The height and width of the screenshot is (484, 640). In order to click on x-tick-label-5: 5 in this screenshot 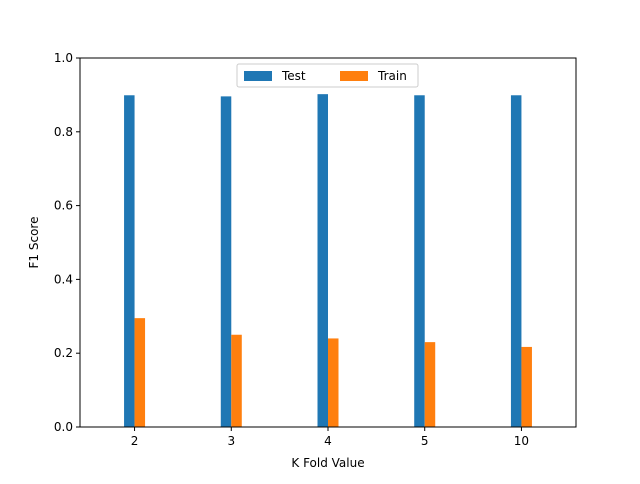, I will do `click(425, 441)`.